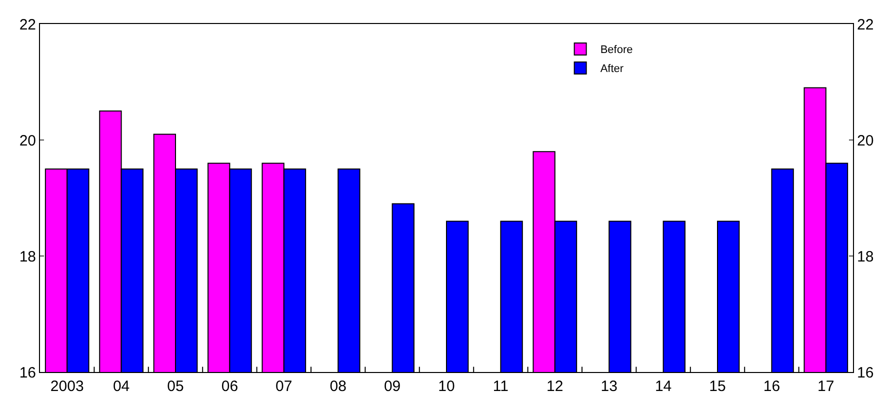 Image resolution: width=893 pixels, height=407 pixels. What do you see at coordinates (284, 386) in the screenshot?
I see `x-tick-label: 07` at bounding box center [284, 386].